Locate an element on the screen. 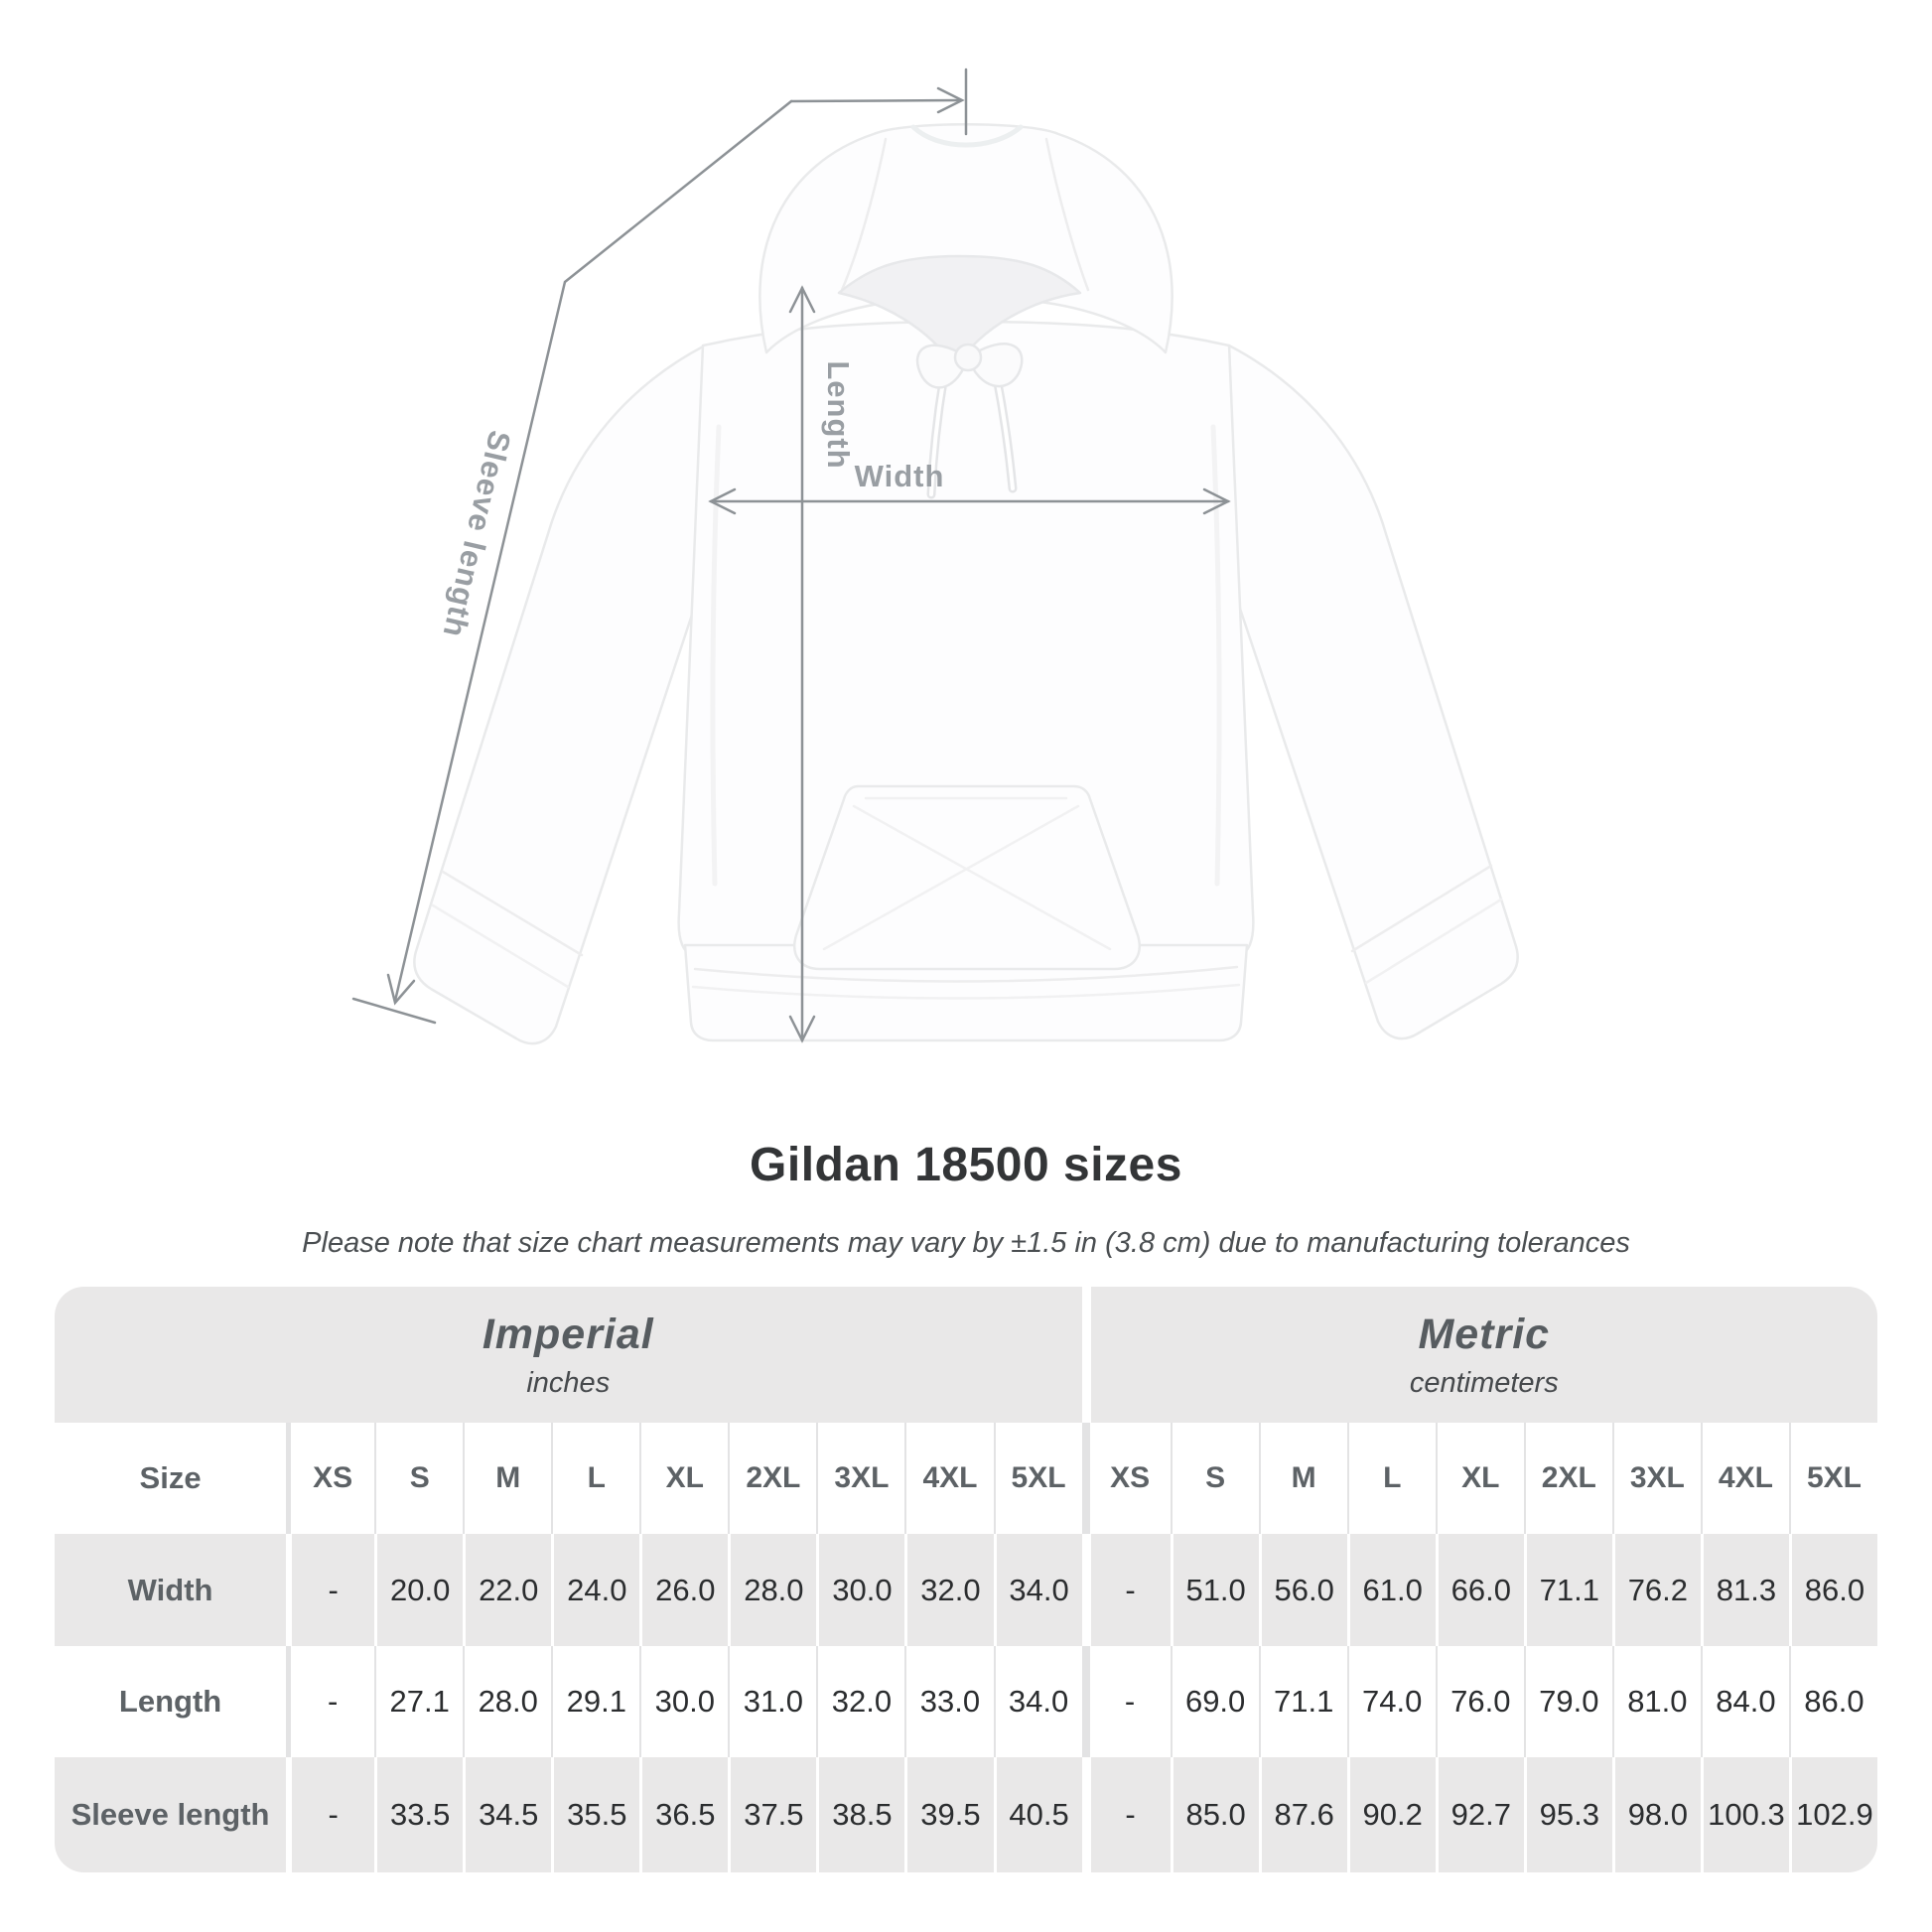  value-cell: 20.0 is located at coordinates (419, 1590).